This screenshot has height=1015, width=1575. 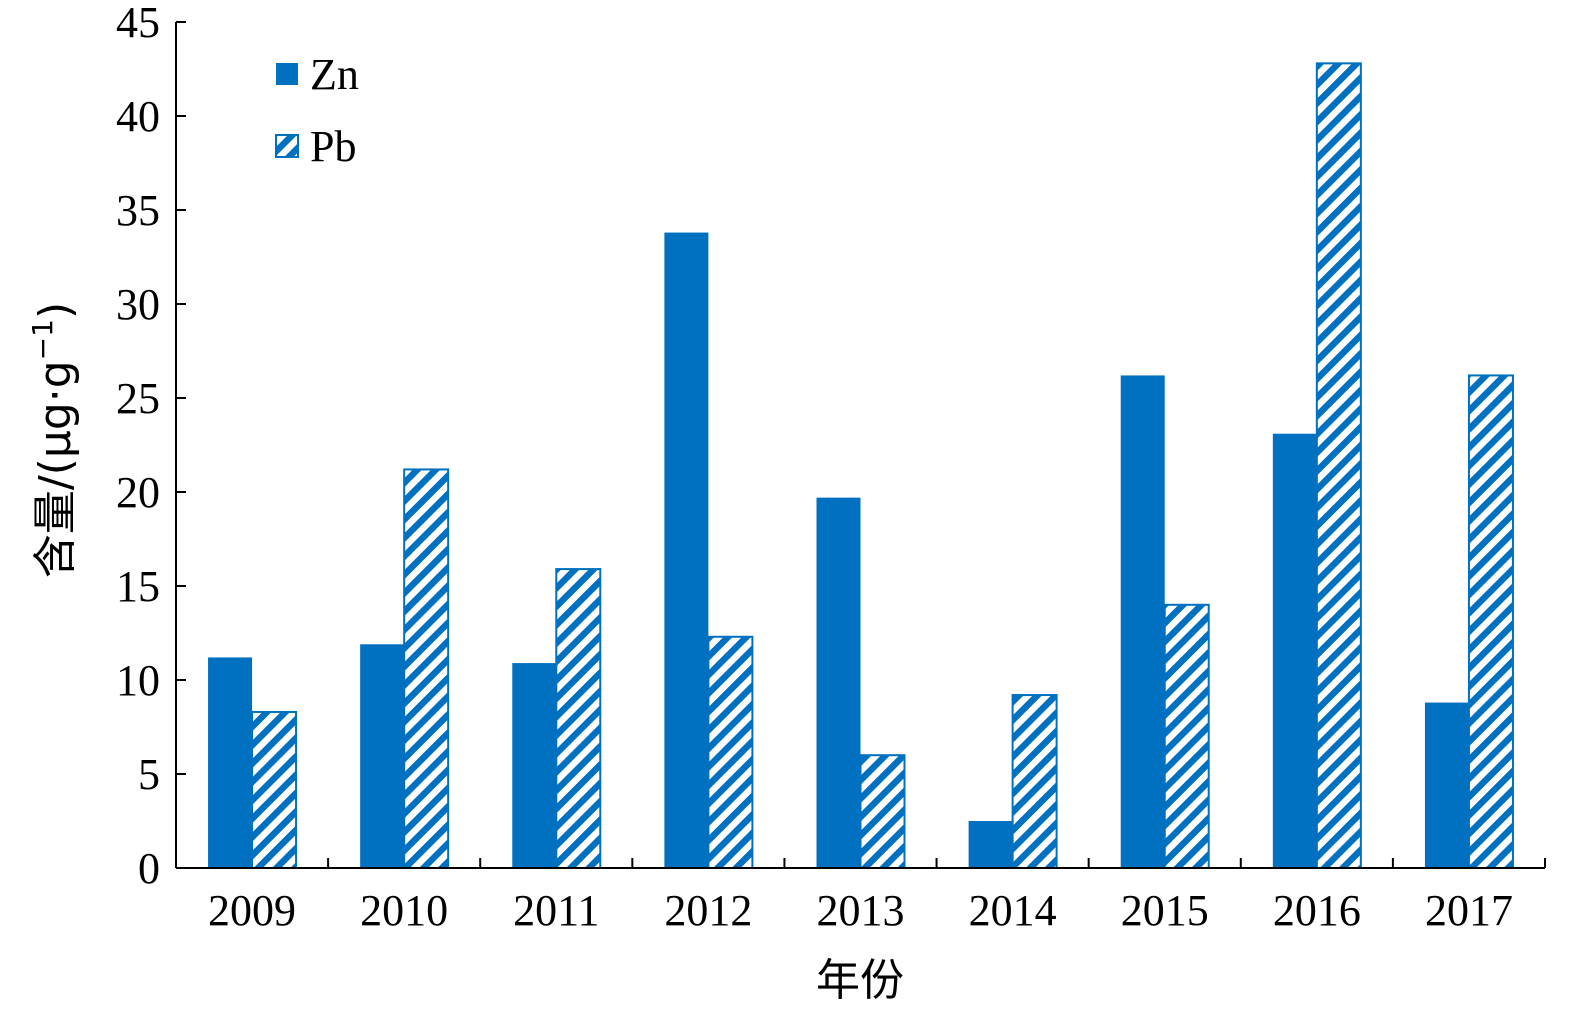 I want to click on x-tick-label-2011: 2011, so click(x=556, y=910).